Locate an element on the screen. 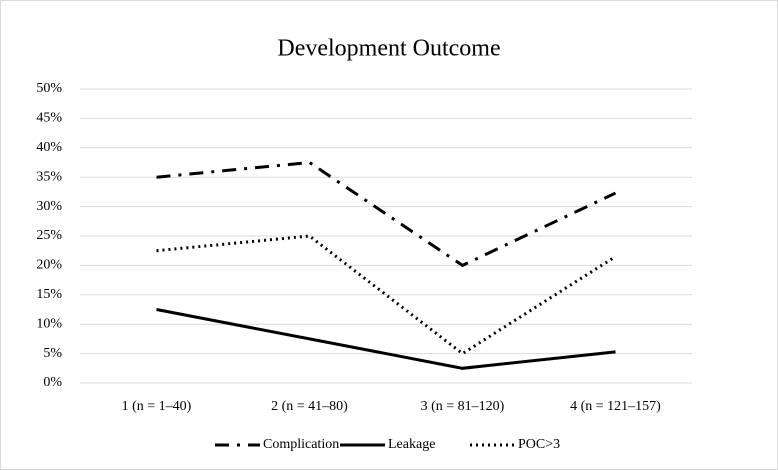  y-tick-label: 10% is located at coordinates (49, 323).